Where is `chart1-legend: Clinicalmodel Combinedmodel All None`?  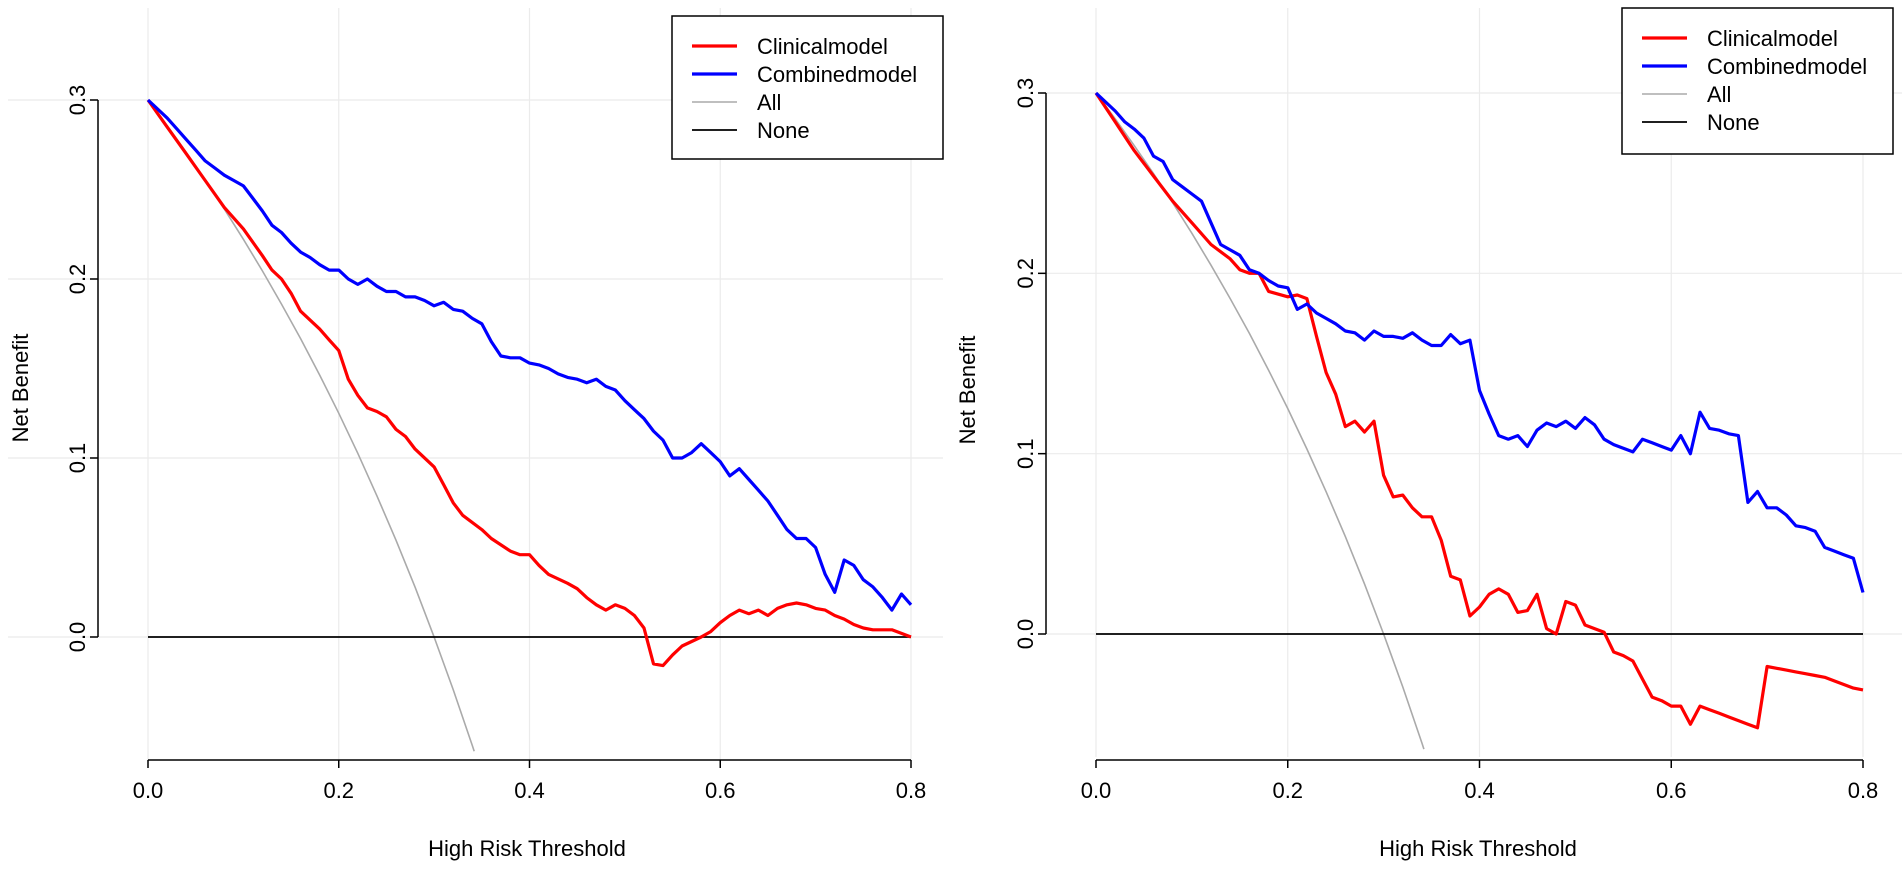 chart1-legend: Clinicalmodel Combinedmodel All None is located at coordinates (807, 87).